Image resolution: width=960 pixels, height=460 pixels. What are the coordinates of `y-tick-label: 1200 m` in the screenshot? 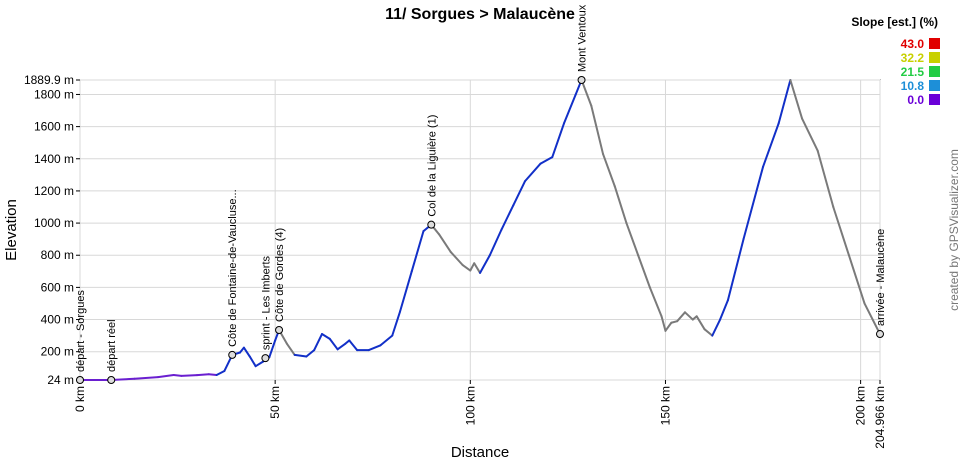 It's located at (54, 191).